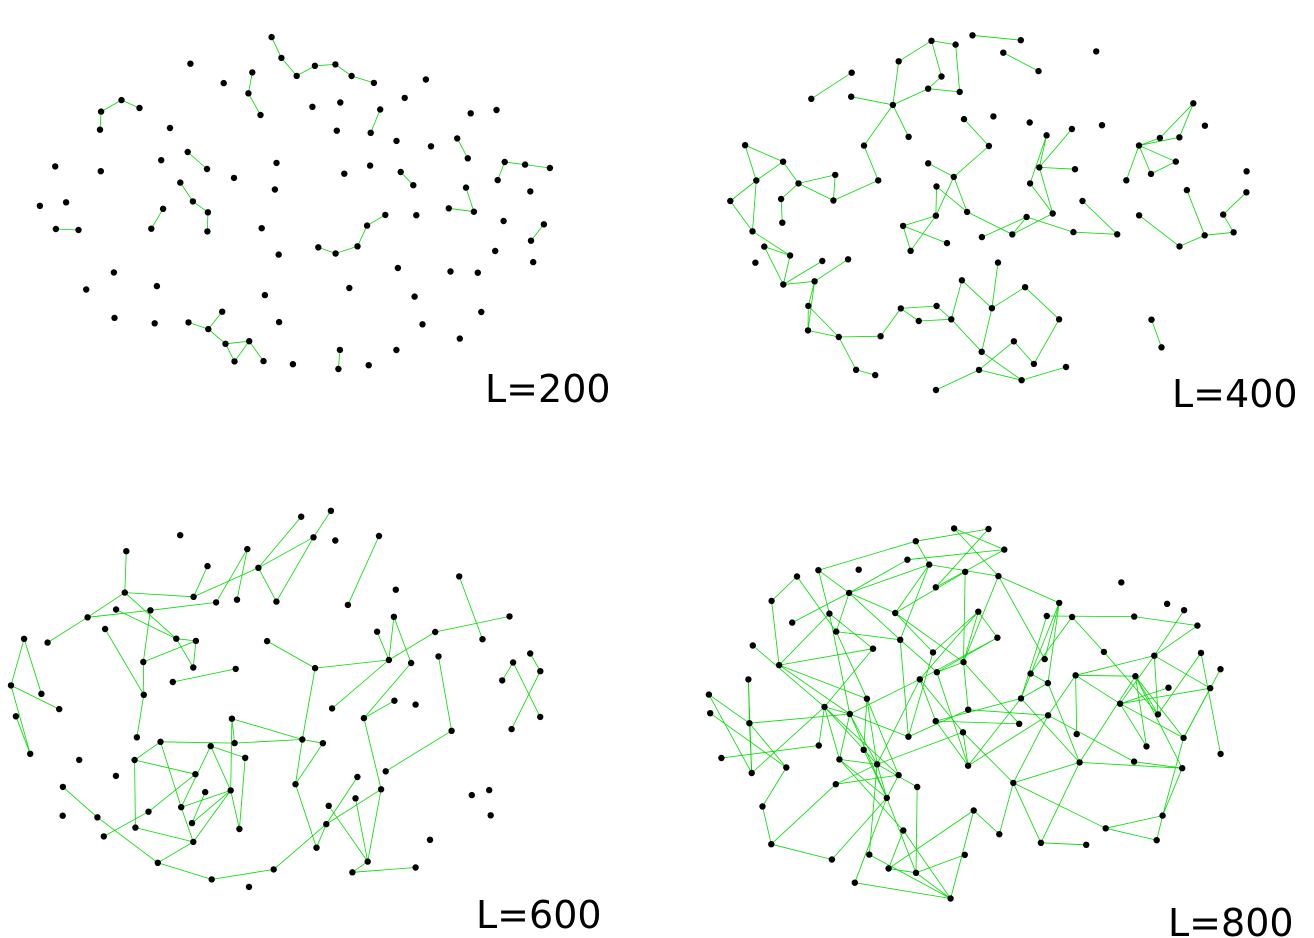 The height and width of the screenshot is (938, 1314). I want to click on node-group, so click(295, 203).